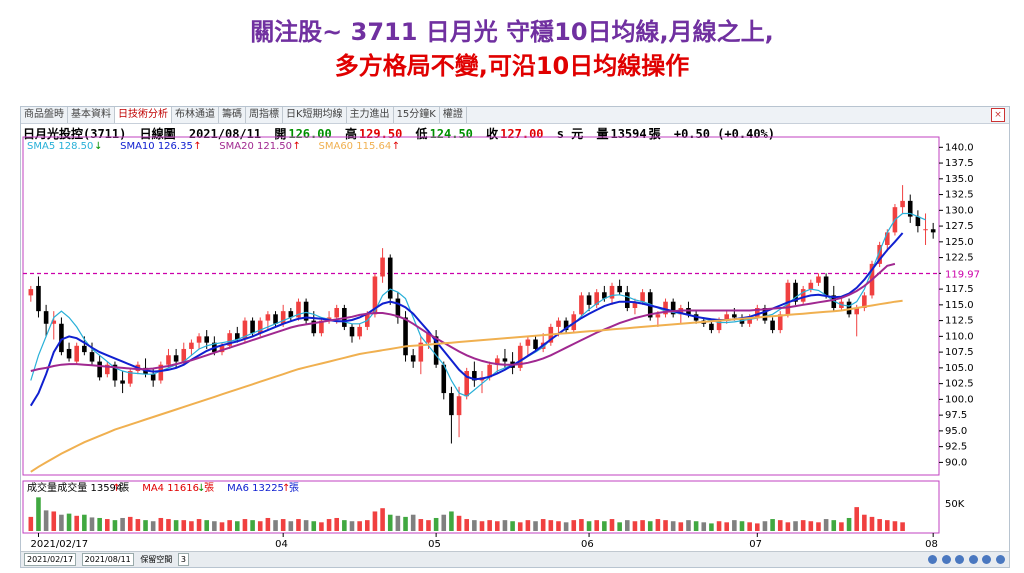 The height and width of the screenshot is (573, 1024). I want to click on ma-legend-4: SMA60 115.64, so click(355, 146).